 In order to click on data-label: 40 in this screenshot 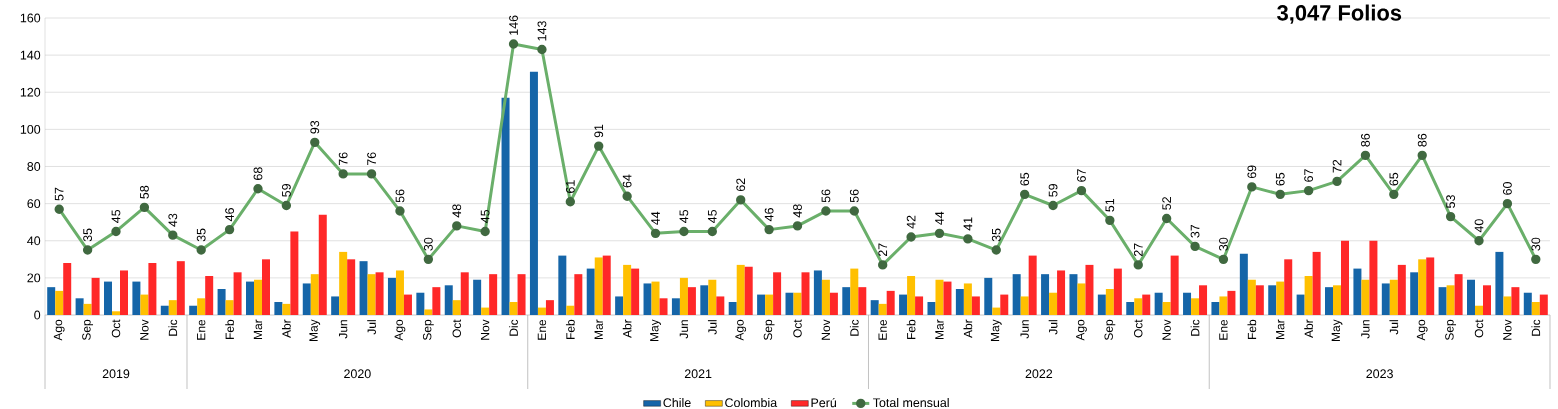, I will do `click(1479, 226)`.